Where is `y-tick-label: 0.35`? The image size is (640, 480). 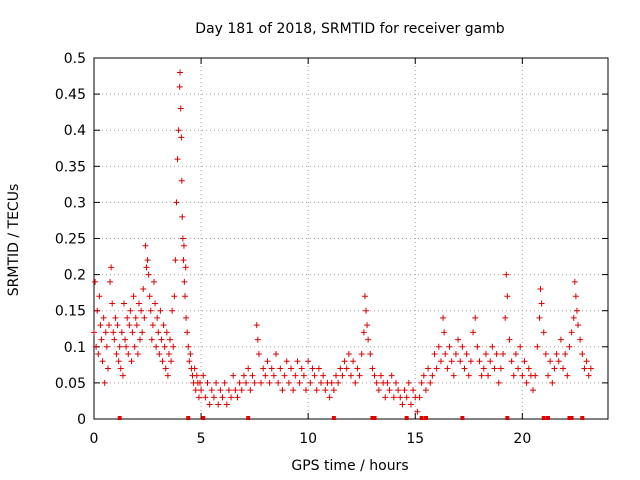 y-tick-label: 0.35 is located at coordinates (70, 167).